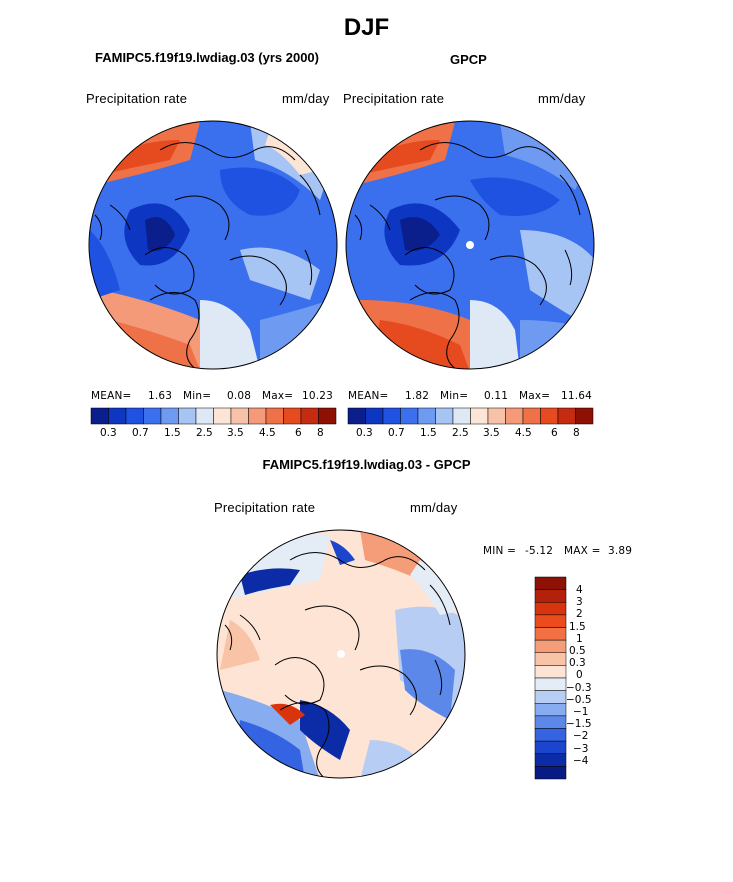  Describe the element at coordinates (366, 27) in the screenshot. I see `season-title: DJF` at that location.